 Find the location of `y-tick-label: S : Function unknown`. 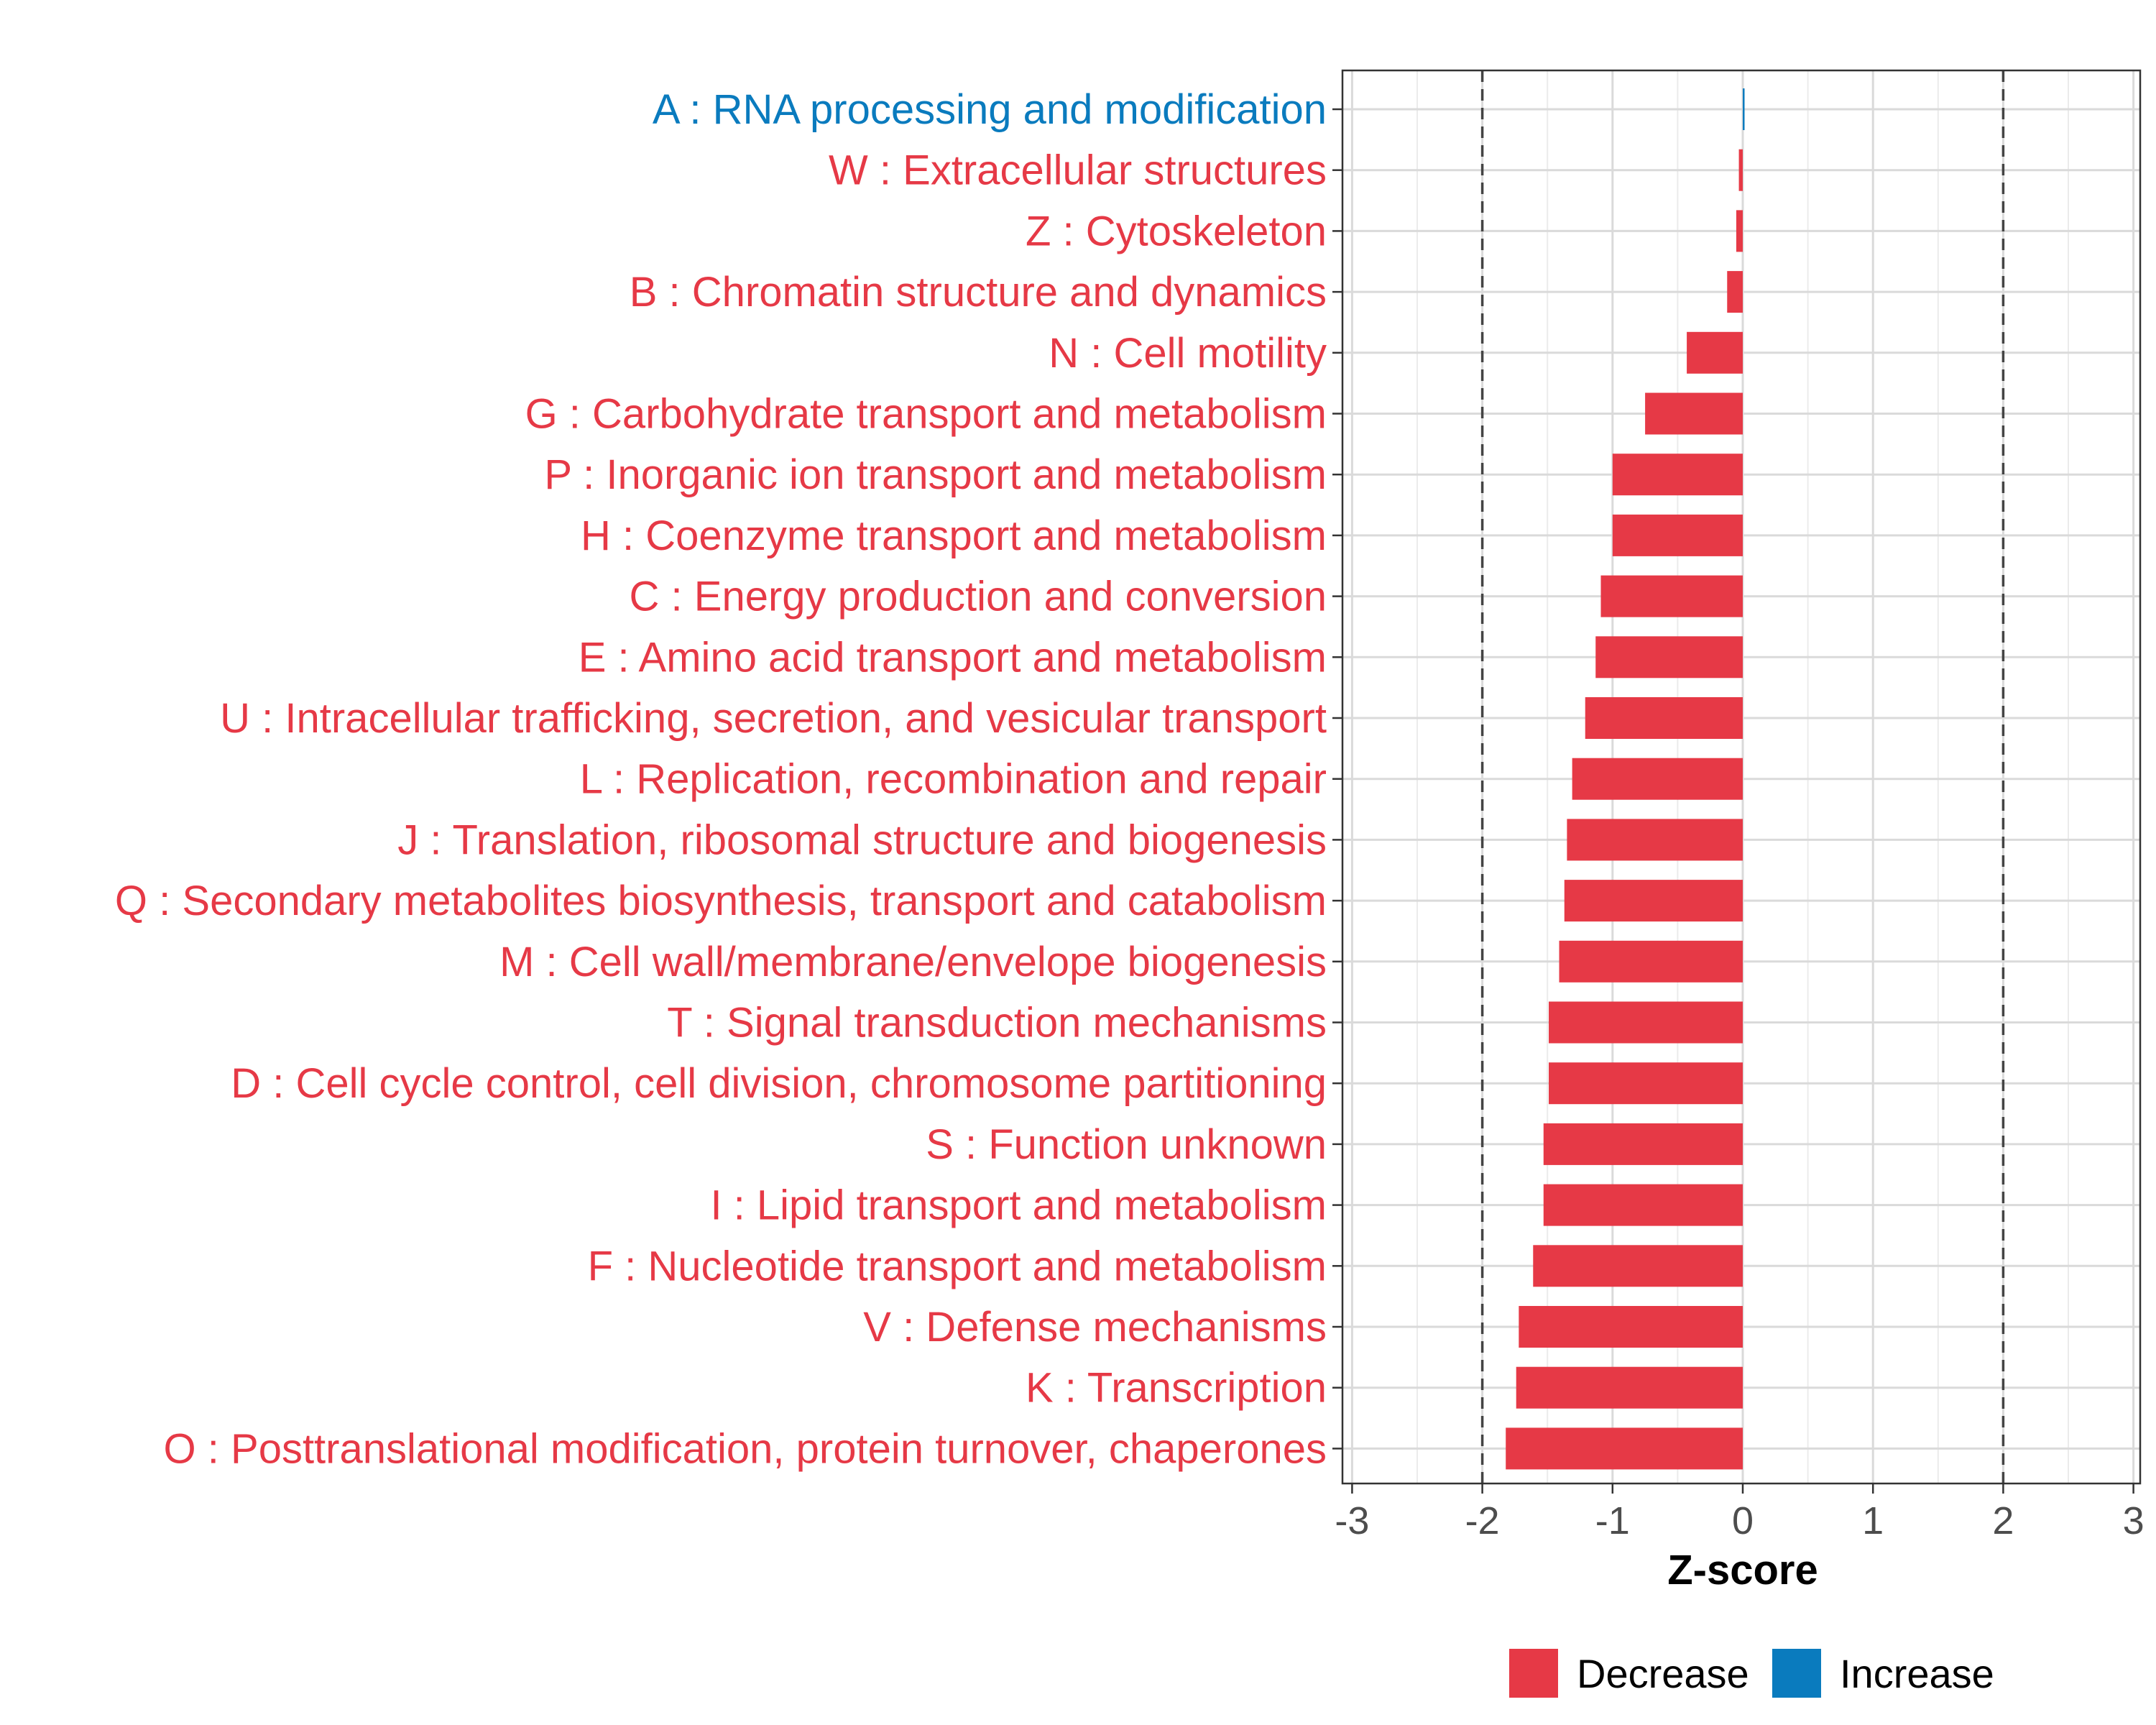

y-tick-label: S : Function unknown is located at coordinates (1126, 1144).